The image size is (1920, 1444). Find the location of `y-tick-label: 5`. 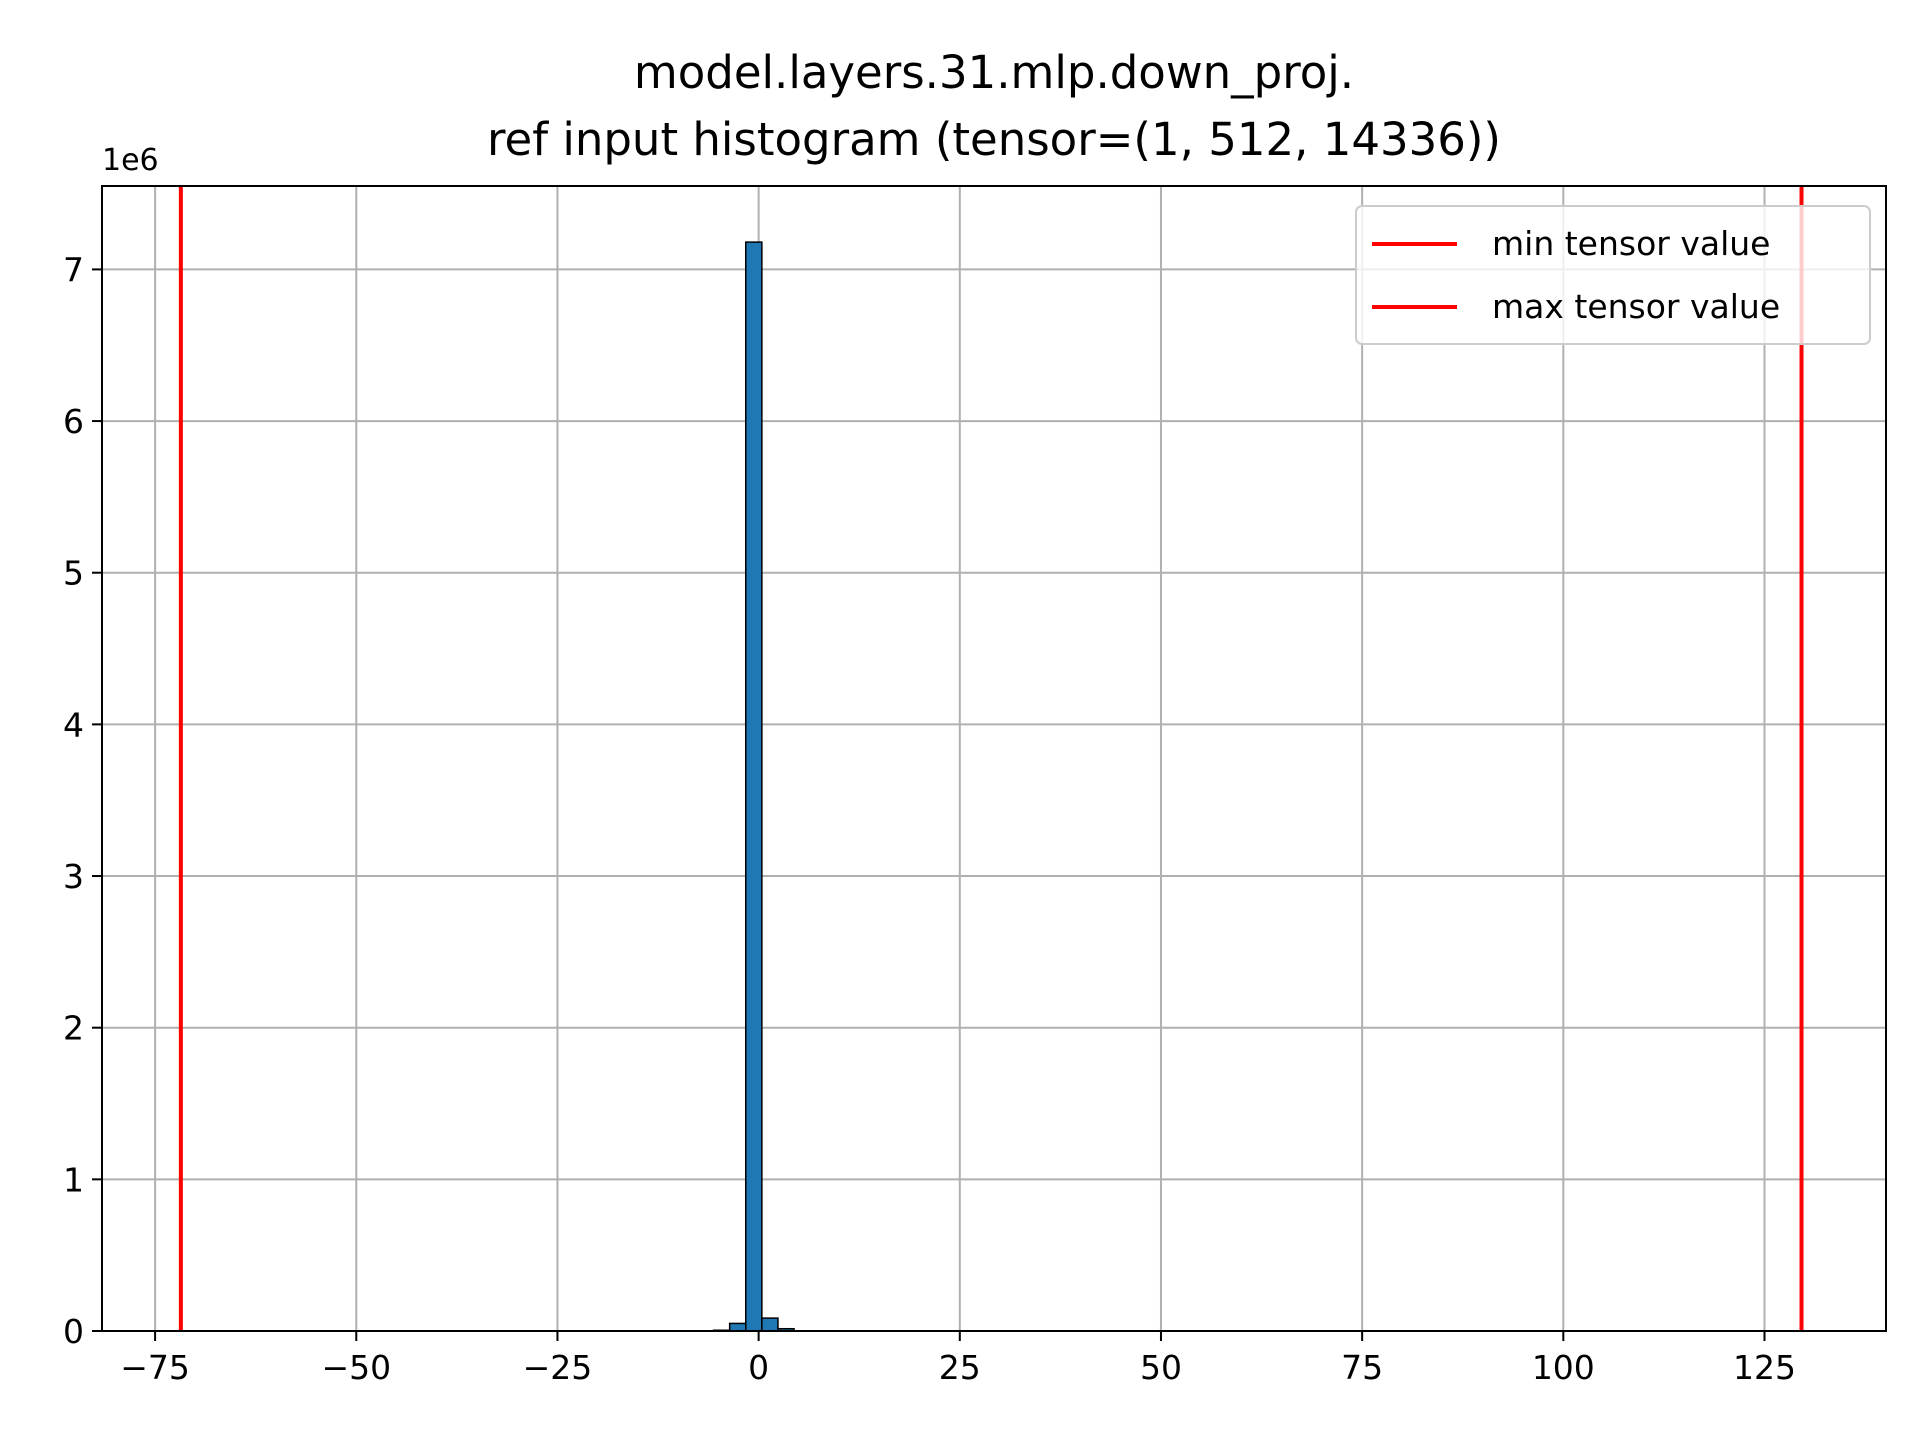

y-tick-label: 5 is located at coordinates (73, 573).